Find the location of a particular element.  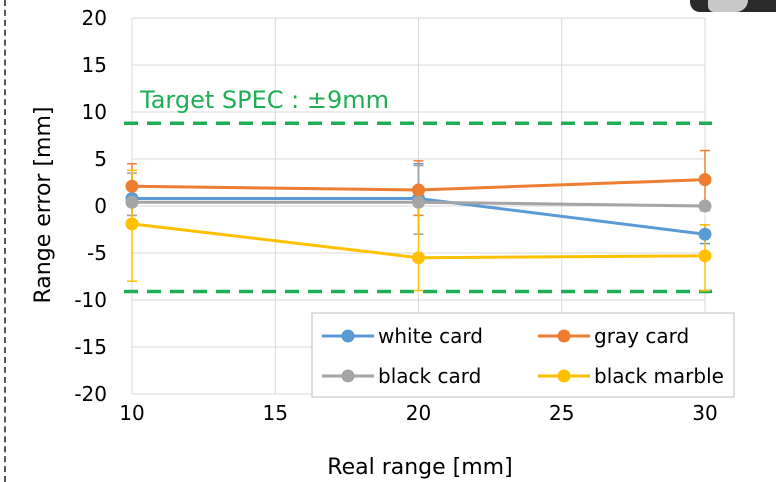

x-tick-label: 30 is located at coordinates (704, 413).